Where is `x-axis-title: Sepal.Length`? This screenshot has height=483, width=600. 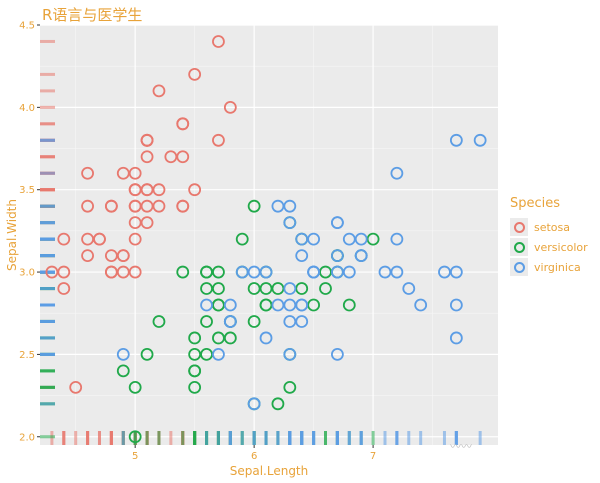 x-axis-title: Sepal.Length is located at coordinates (269, 471).